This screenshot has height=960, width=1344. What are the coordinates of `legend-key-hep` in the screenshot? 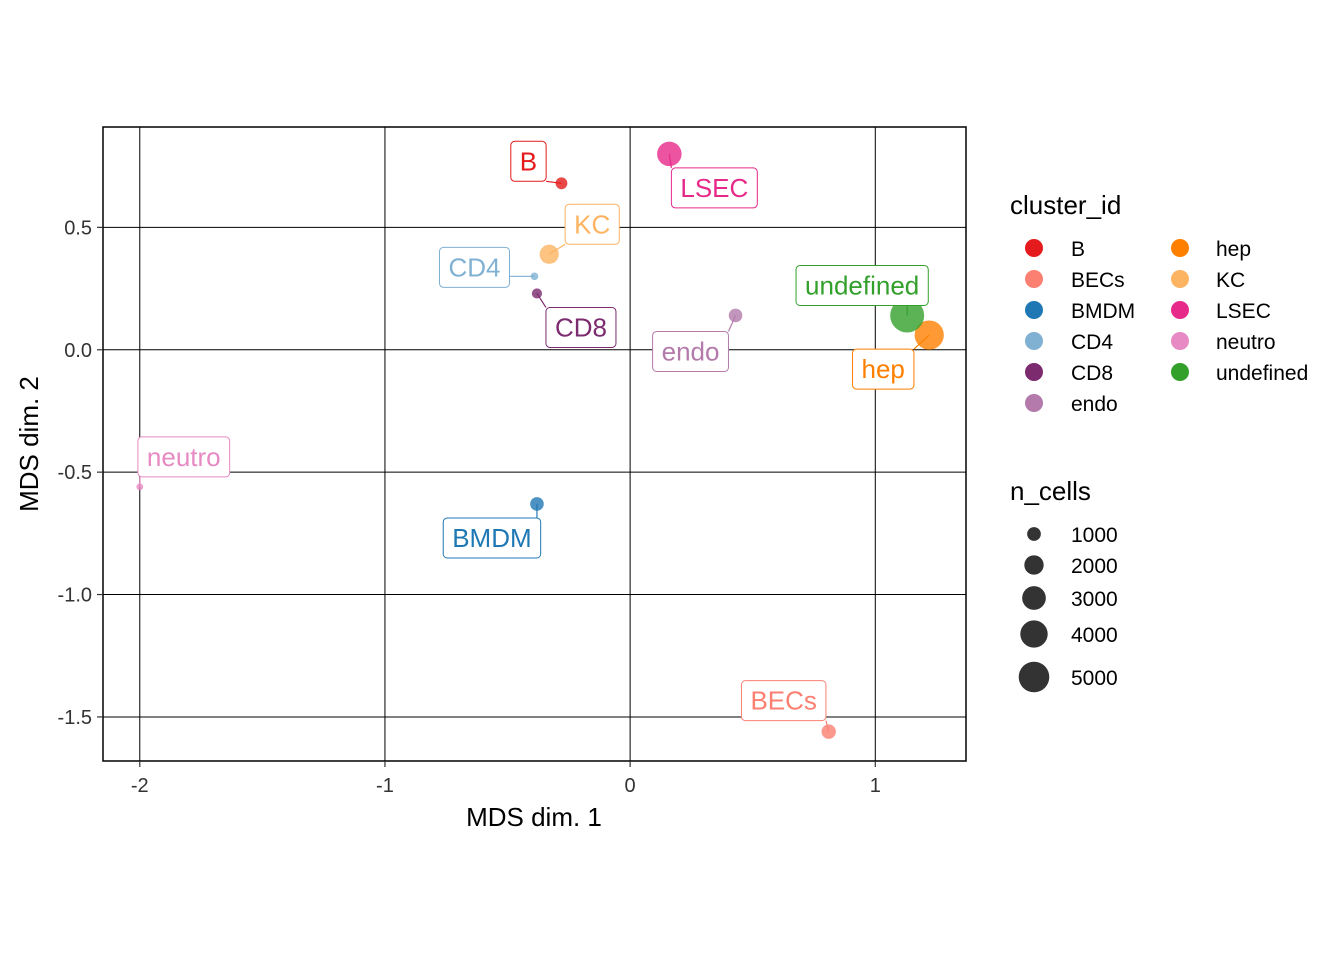 It's located at (1180, 248).